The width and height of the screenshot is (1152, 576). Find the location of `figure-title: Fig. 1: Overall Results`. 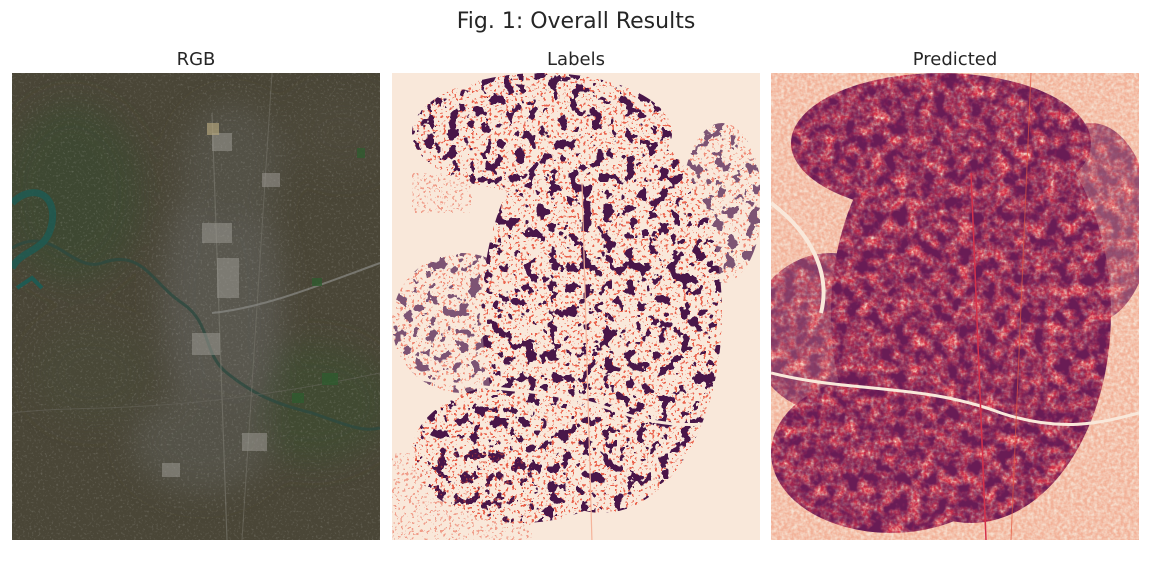

figure-title: Fig. 1: Overall Results is located at coordinates (576, 21).